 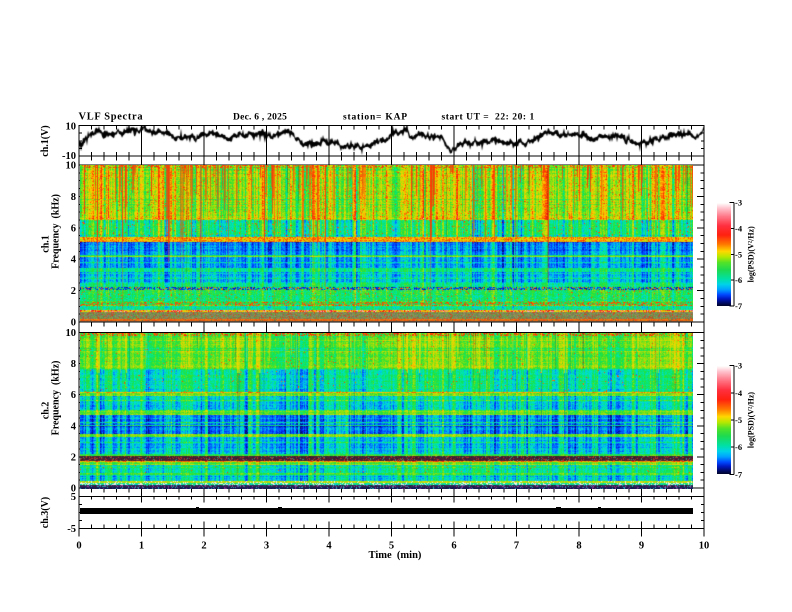 I want to click on svg-text: station= KAP, so click(x=375, y=118).